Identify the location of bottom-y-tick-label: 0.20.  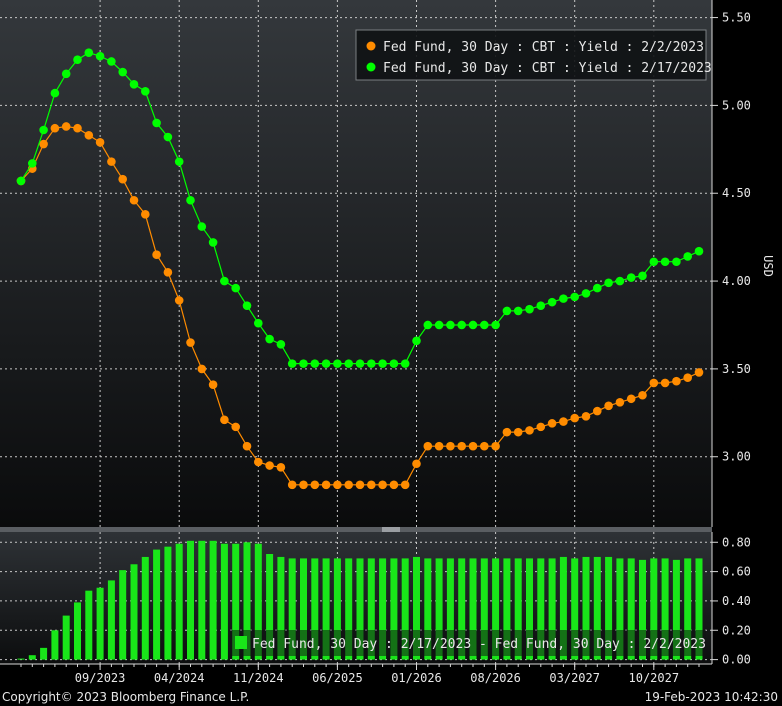
(736, 630).